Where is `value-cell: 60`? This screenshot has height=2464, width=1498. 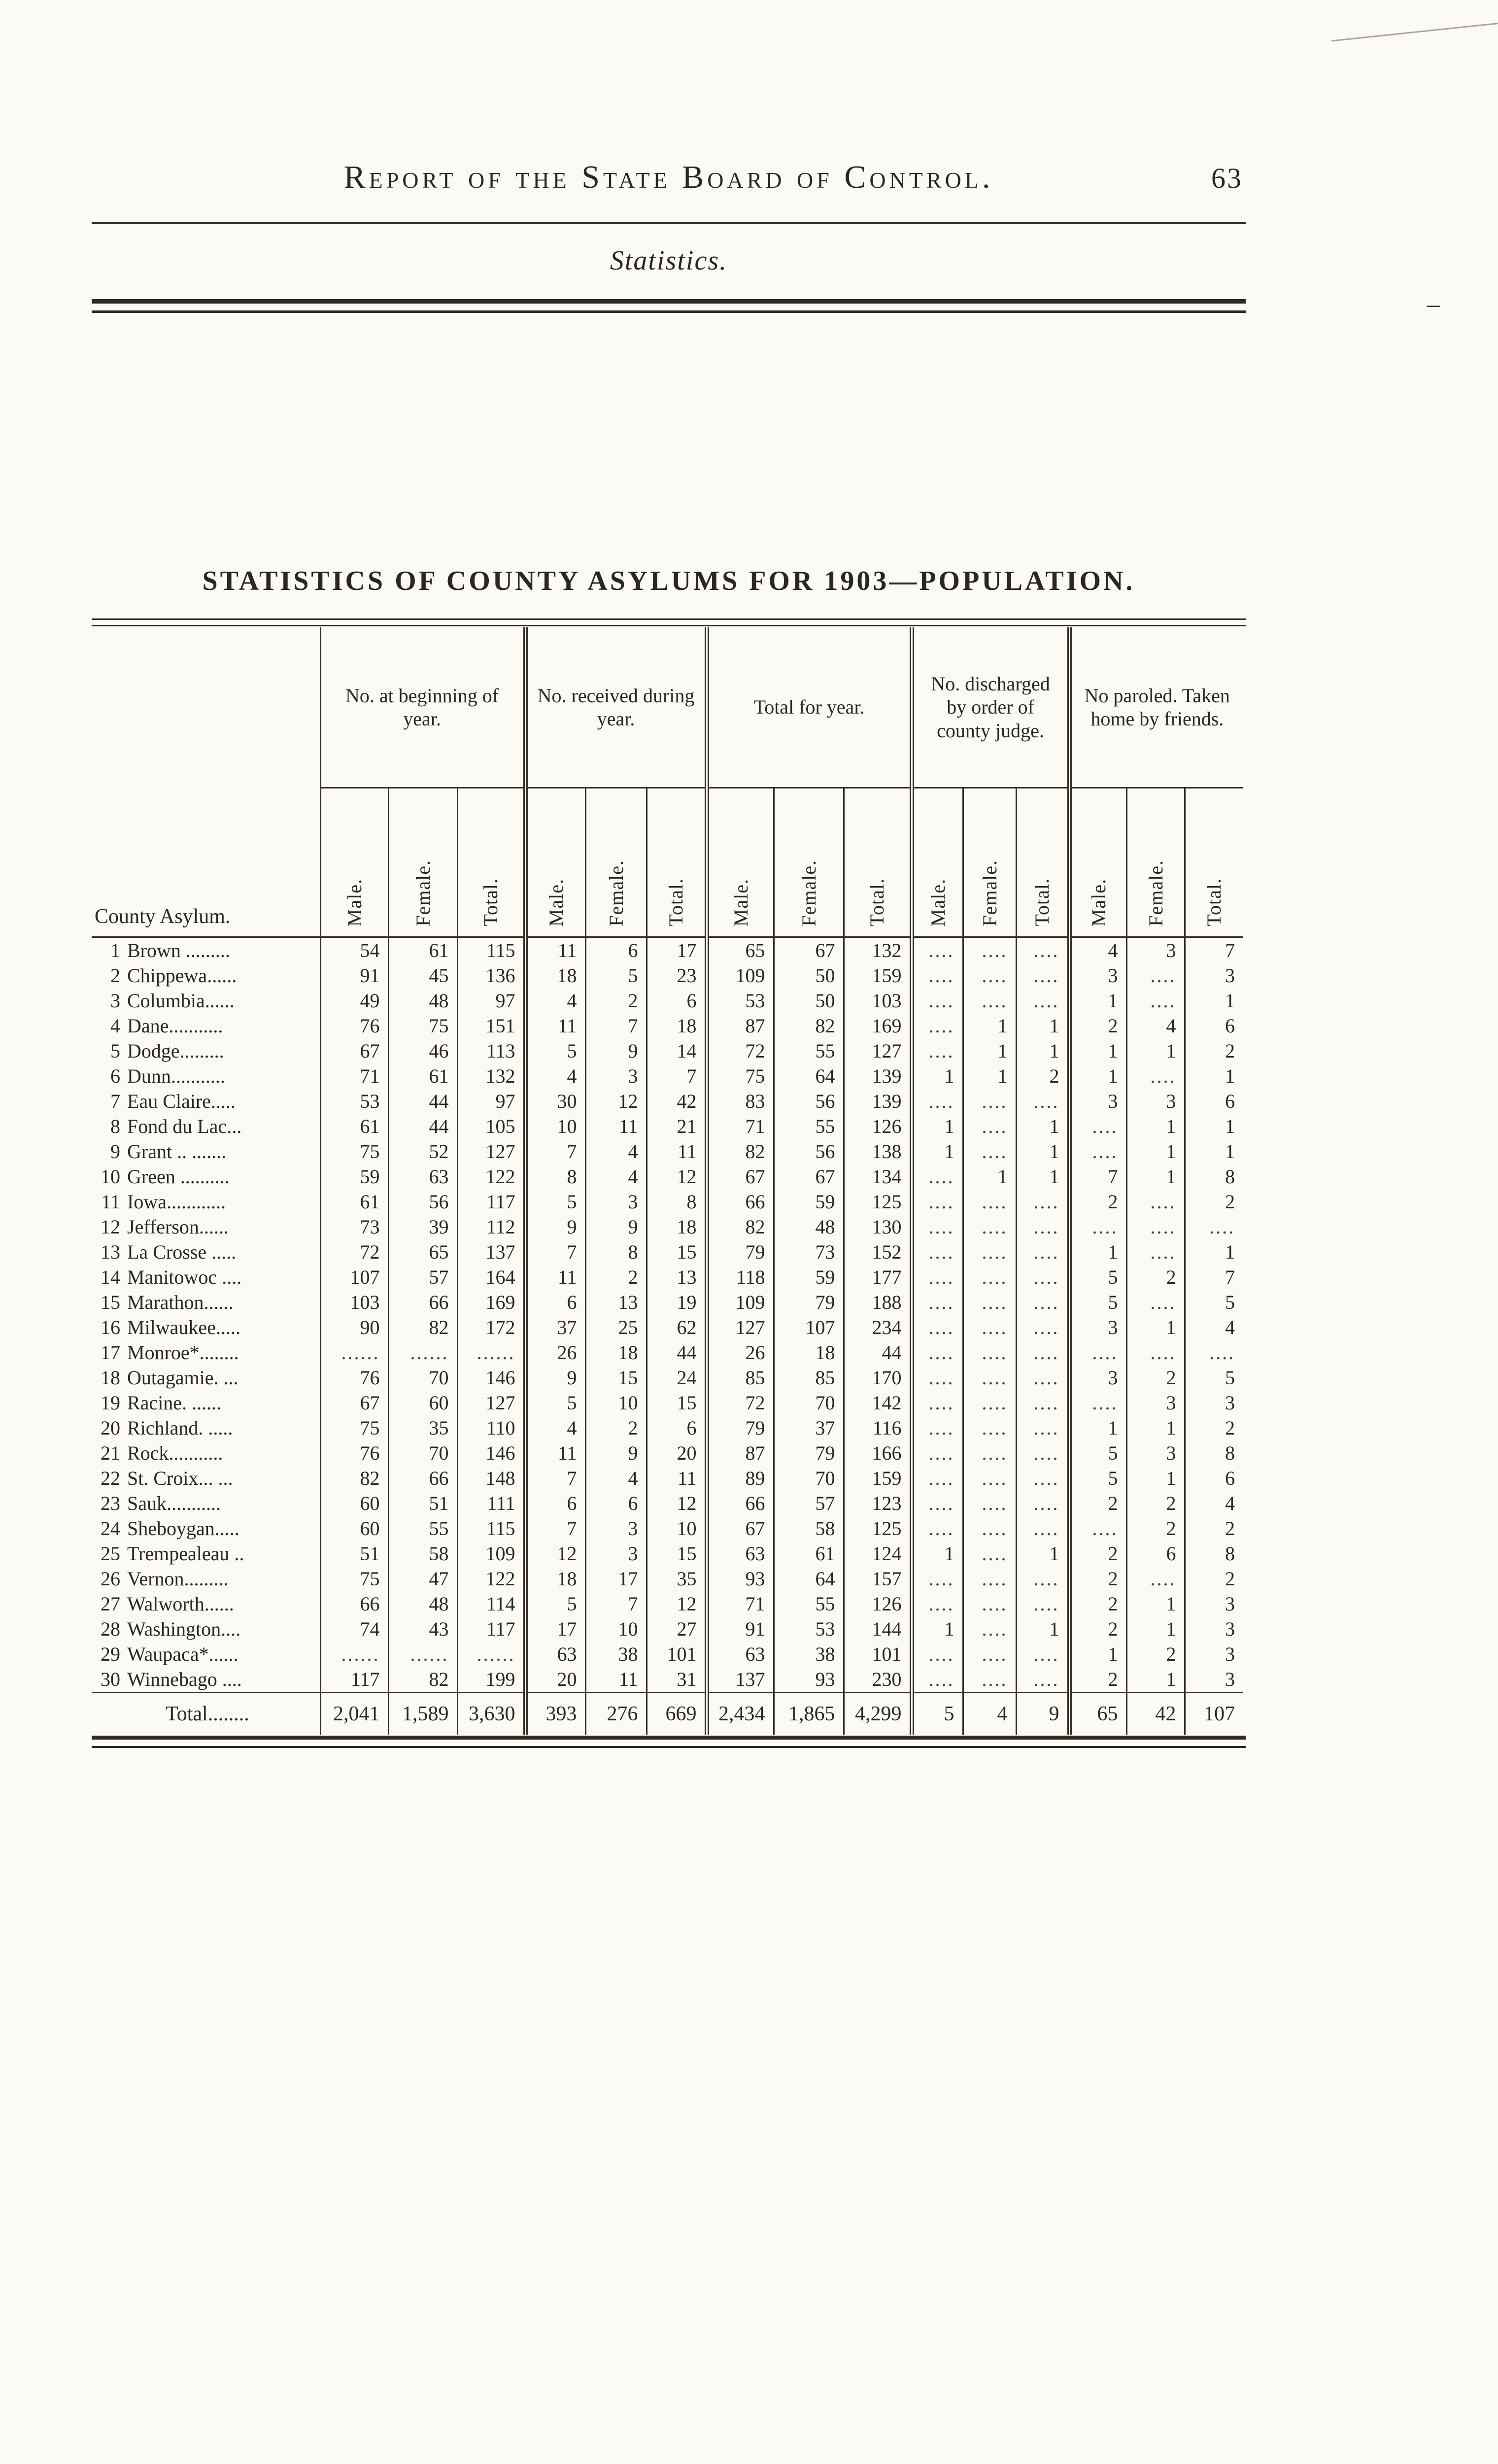 value-cell: 60 is located at coordinates (422, 1402).